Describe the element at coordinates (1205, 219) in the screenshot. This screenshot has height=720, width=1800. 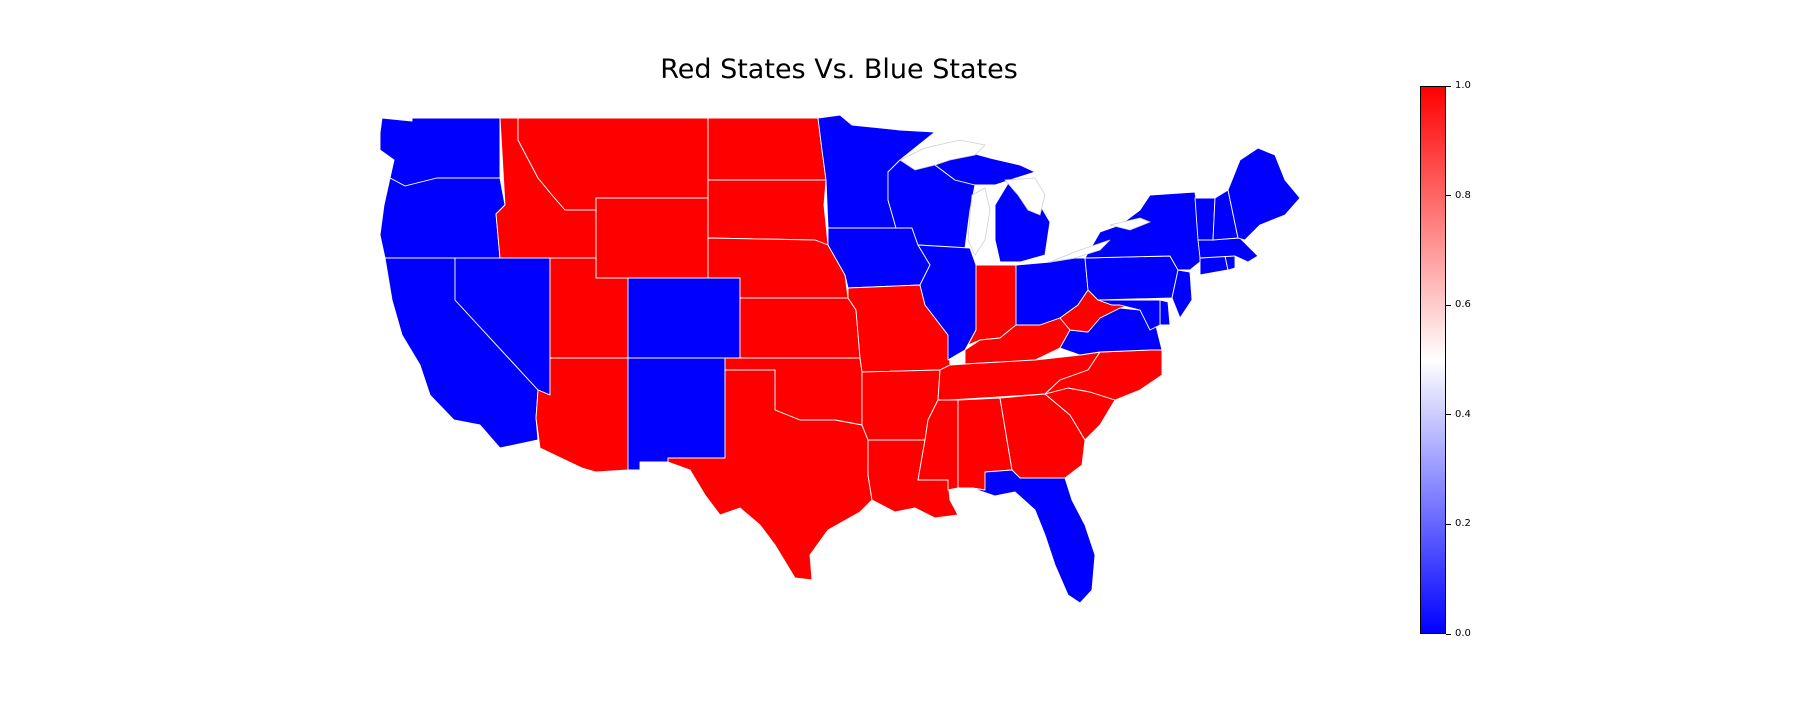
I see `state-VT` at that location.